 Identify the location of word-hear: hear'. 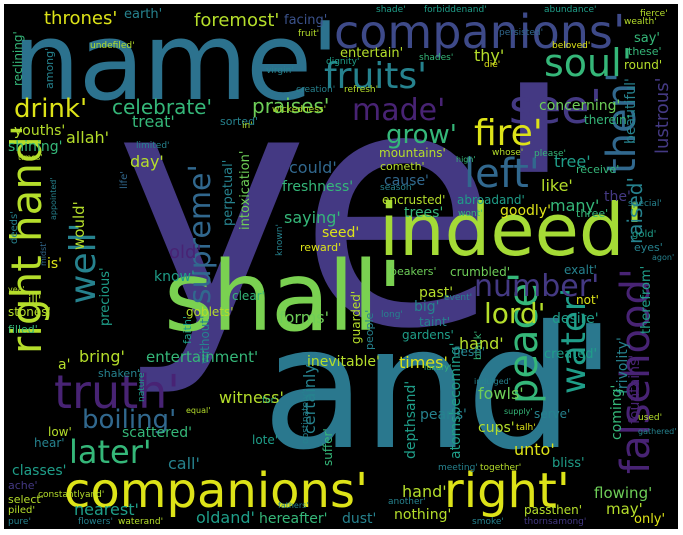
(49, 443).